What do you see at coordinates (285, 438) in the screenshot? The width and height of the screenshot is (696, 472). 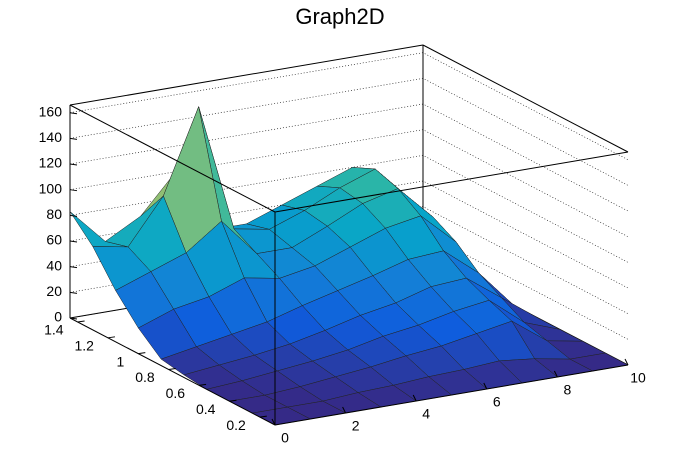 I see `x-tick-label: 0` at bounding box center [285, 438].